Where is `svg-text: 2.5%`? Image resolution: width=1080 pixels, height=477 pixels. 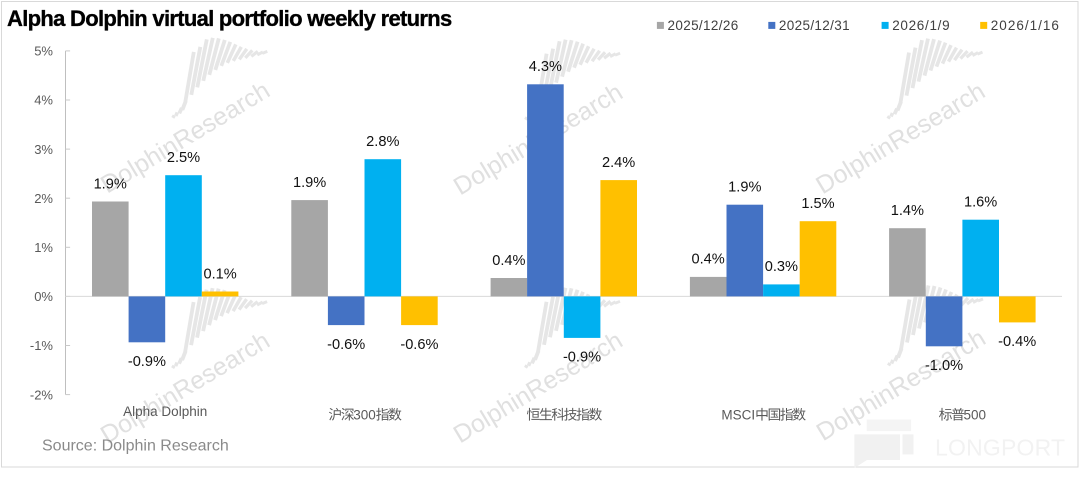
svg-text: 2.5% is located at coordinates (183, 158).